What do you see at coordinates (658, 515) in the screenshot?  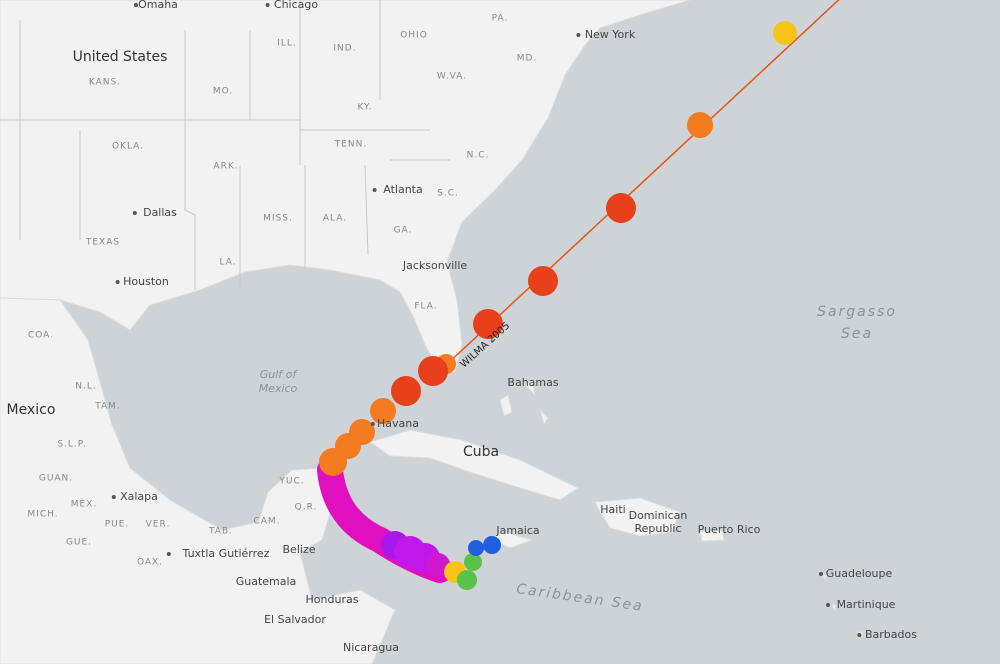 I see `city-label: Dominican` at bounding box center [658, 515].